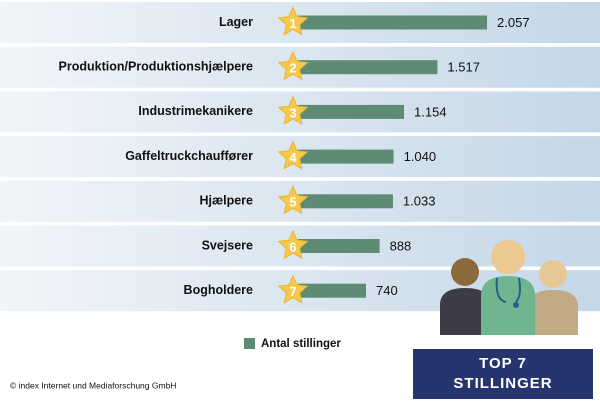 Image resolution: width=600 pixels, height=401 pixels. What do you see at coordinates (419, 201) in the screenshot?
I see `value-label: 1.033` at bounding box center [419, 201].